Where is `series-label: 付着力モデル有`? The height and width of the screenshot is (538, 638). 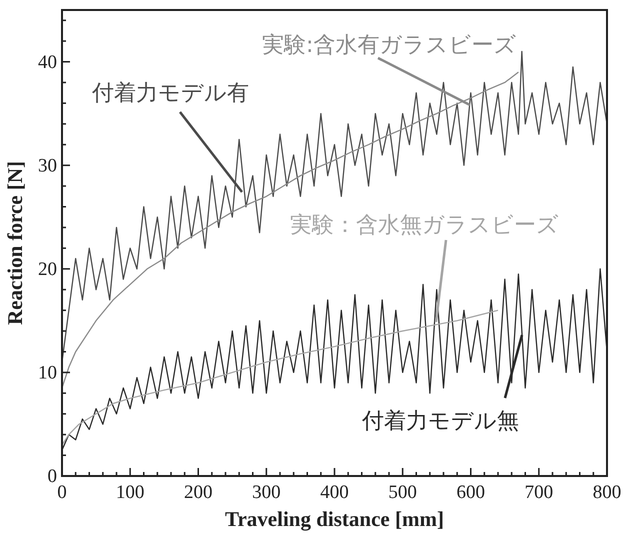
series-label: 付着力モデル有 is located at coordinates (170, 93).